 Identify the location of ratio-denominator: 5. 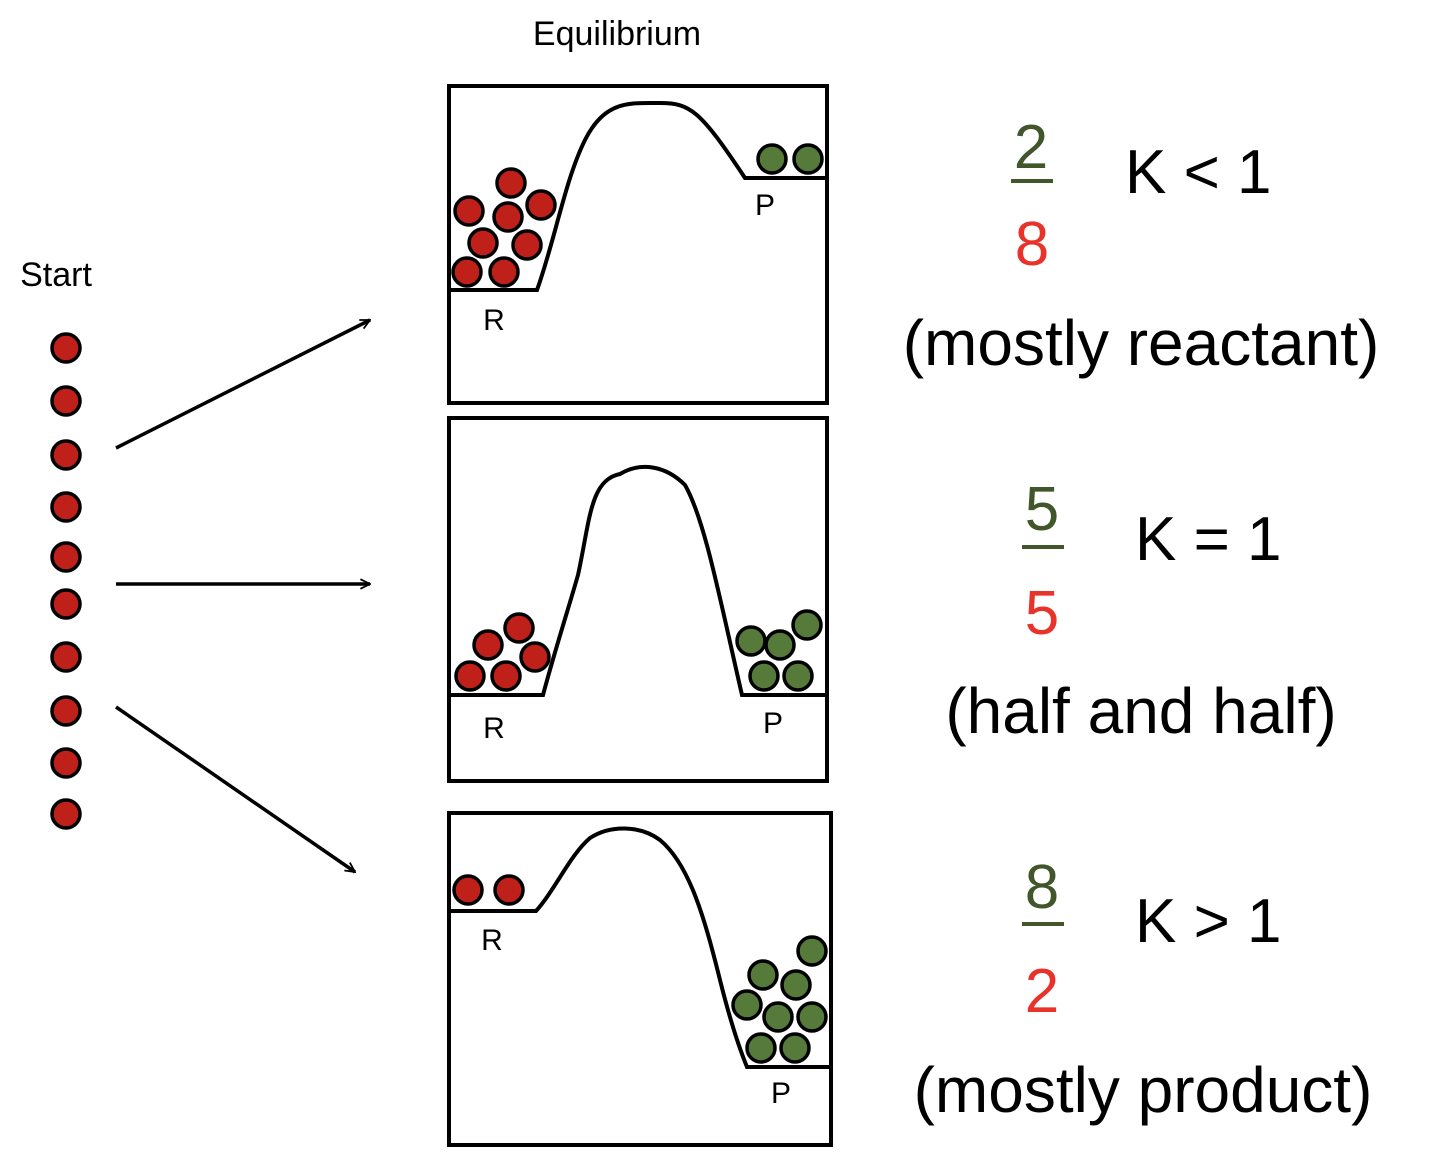
(1042, 613).